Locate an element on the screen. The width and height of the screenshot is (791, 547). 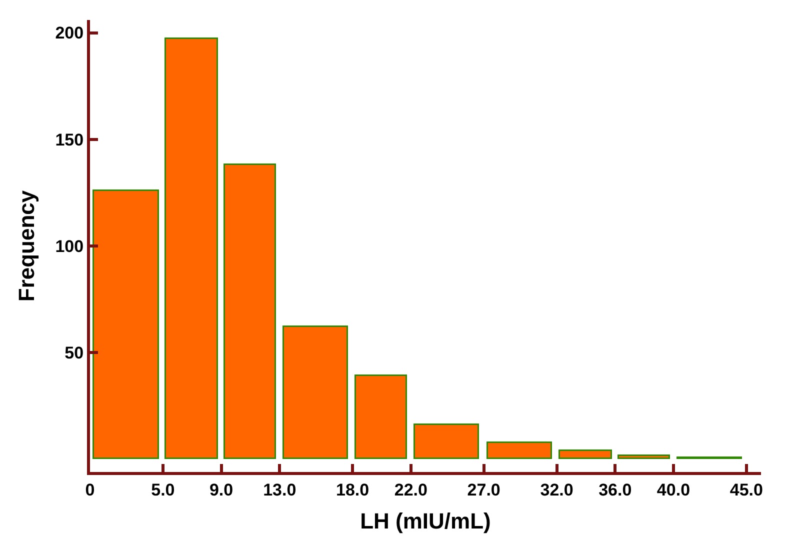
x-tick-label: 13.0 is located at coordinates (279, 490).